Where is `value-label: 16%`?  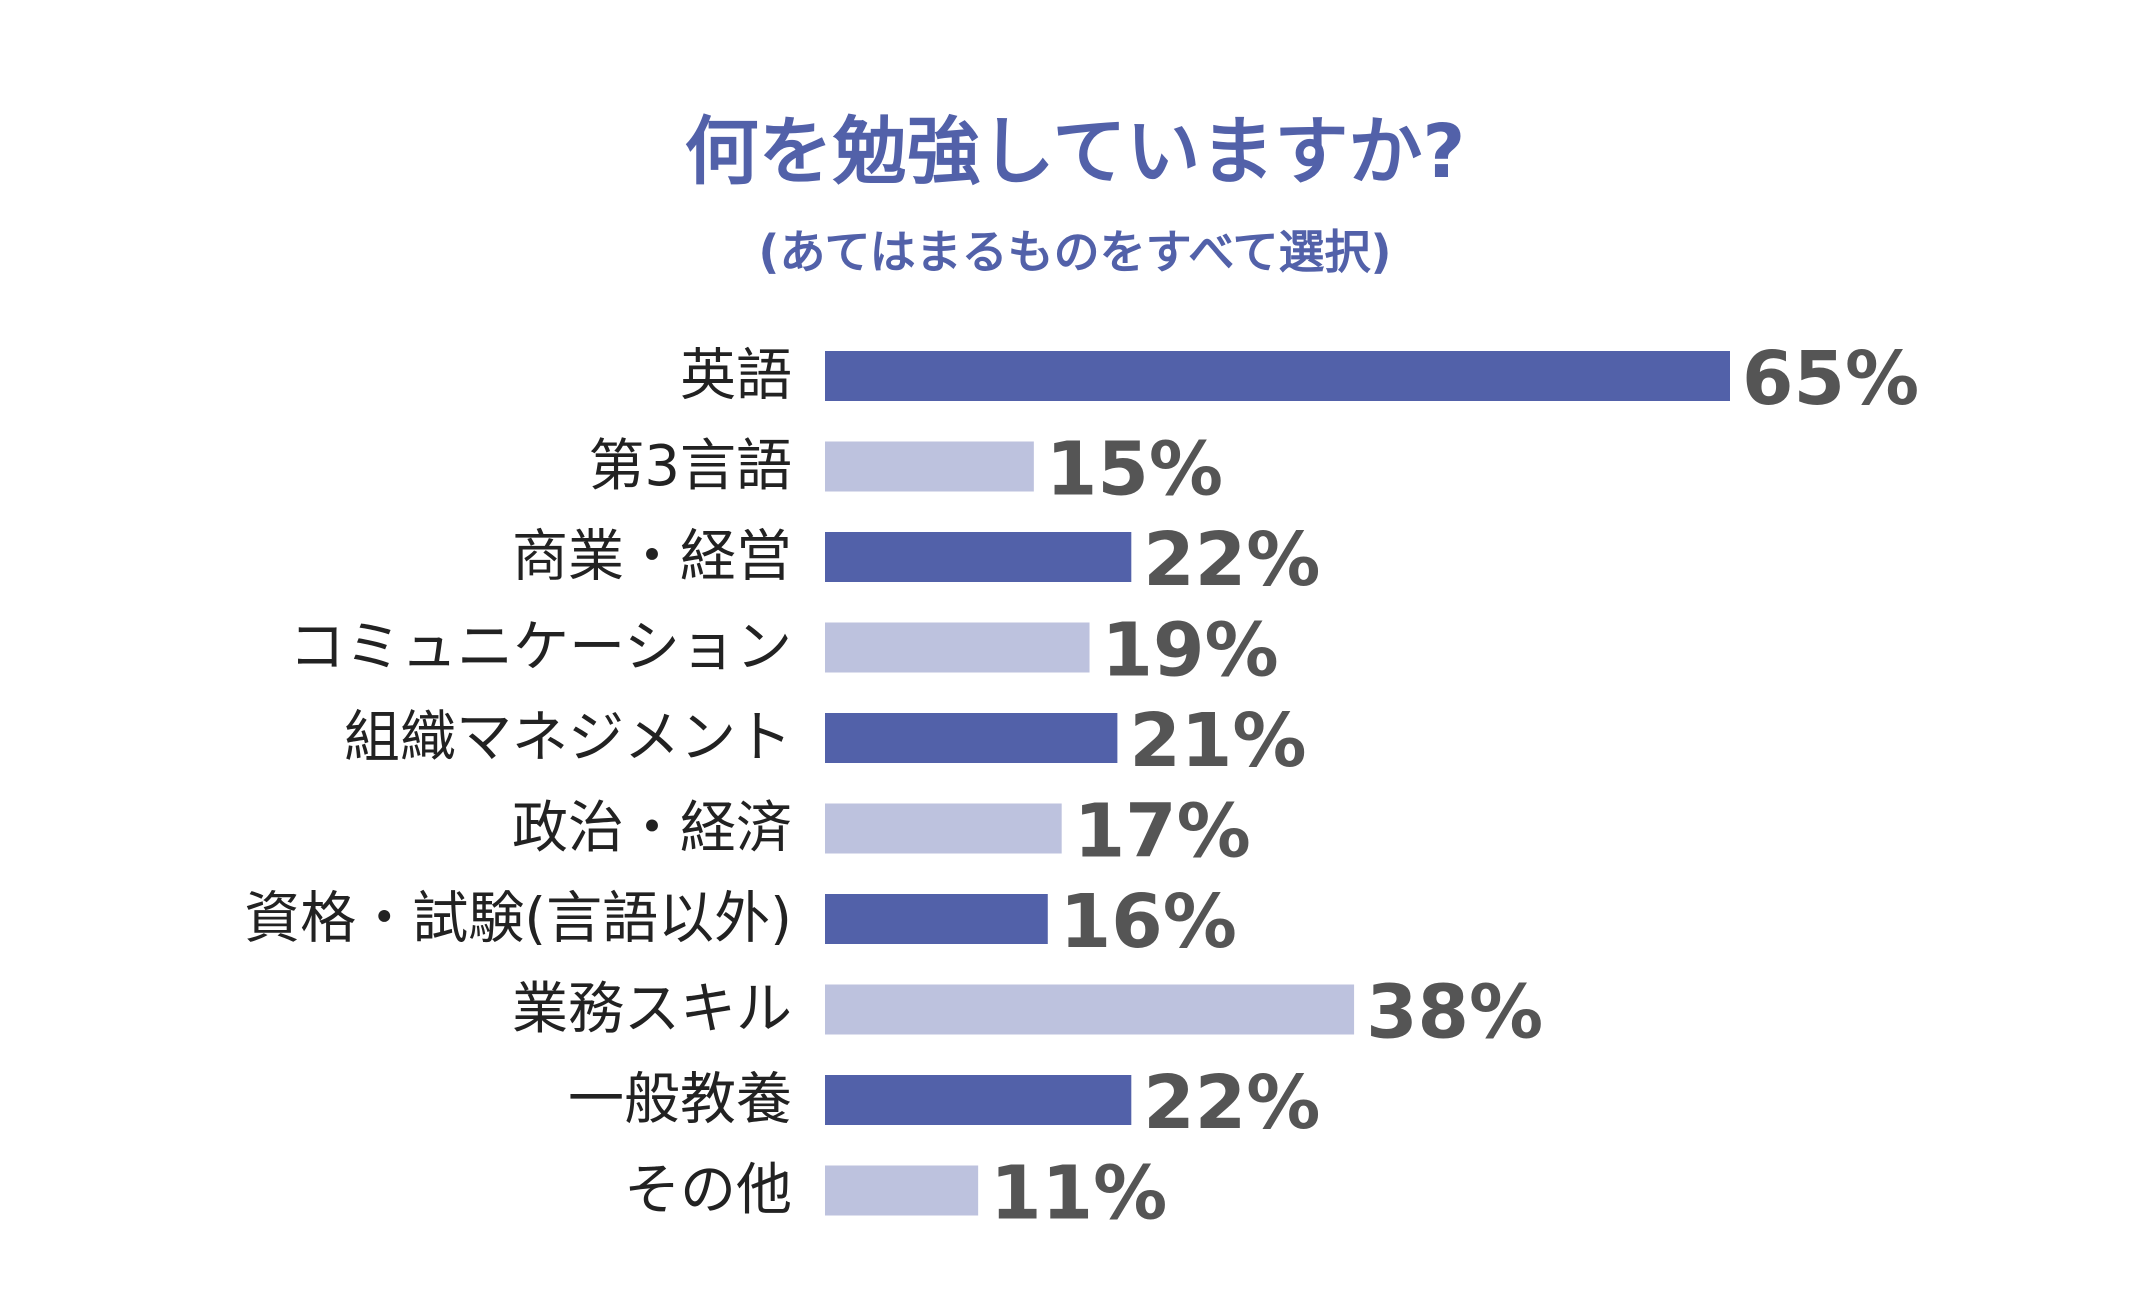 value-label: 16% is located at coordinates (1148, 922).